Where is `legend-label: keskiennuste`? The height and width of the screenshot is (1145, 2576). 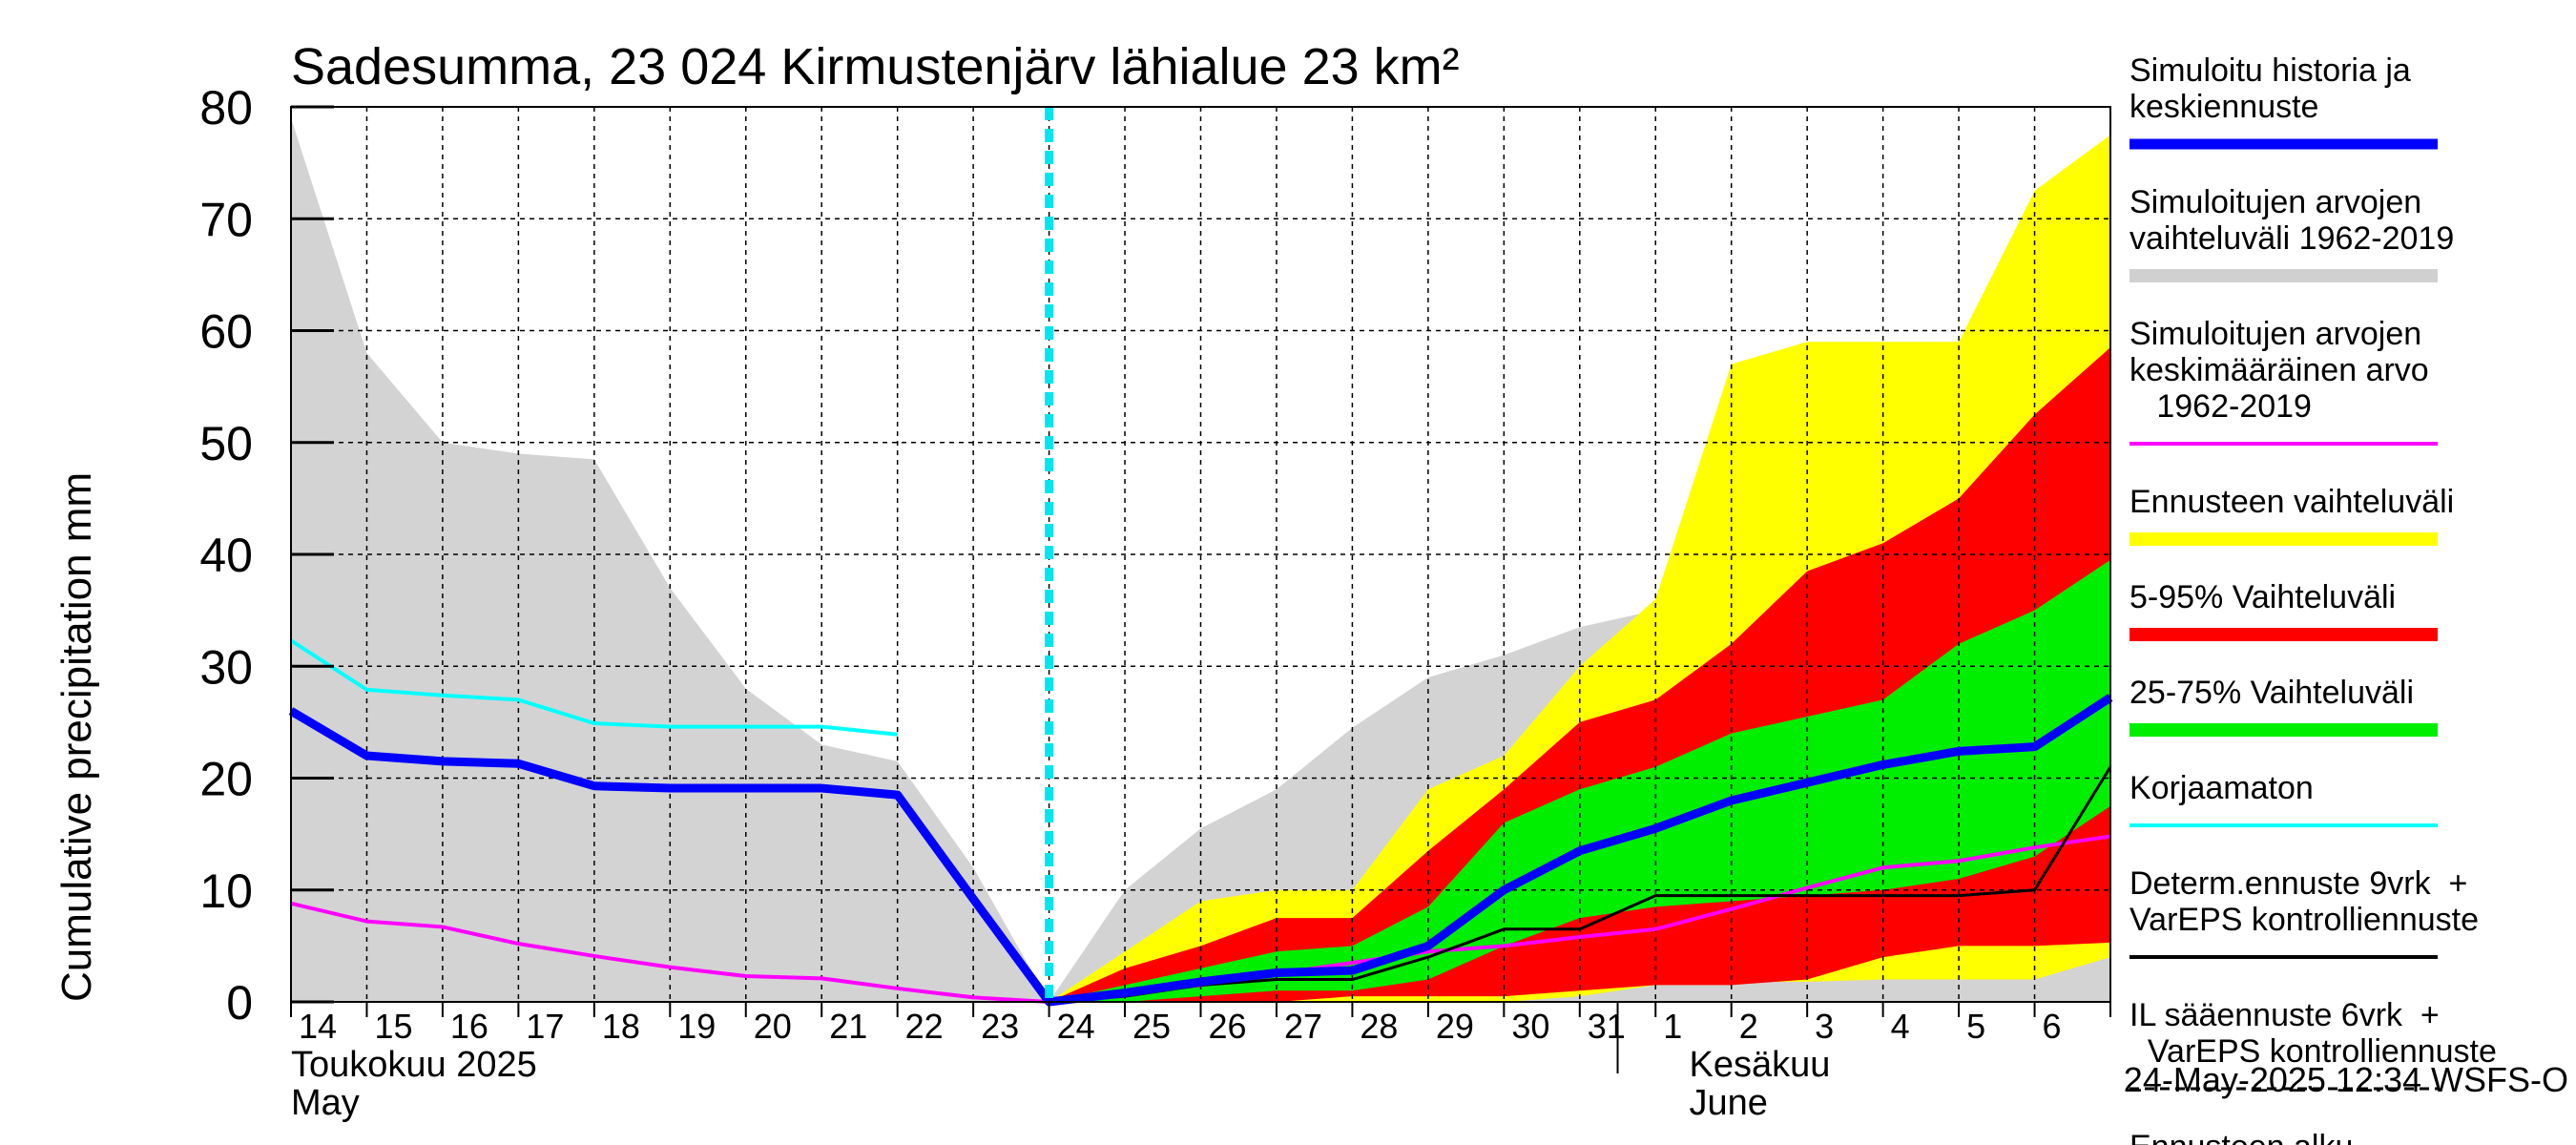 legend-label: keskiennuste is located at coordinates (2223, 107).